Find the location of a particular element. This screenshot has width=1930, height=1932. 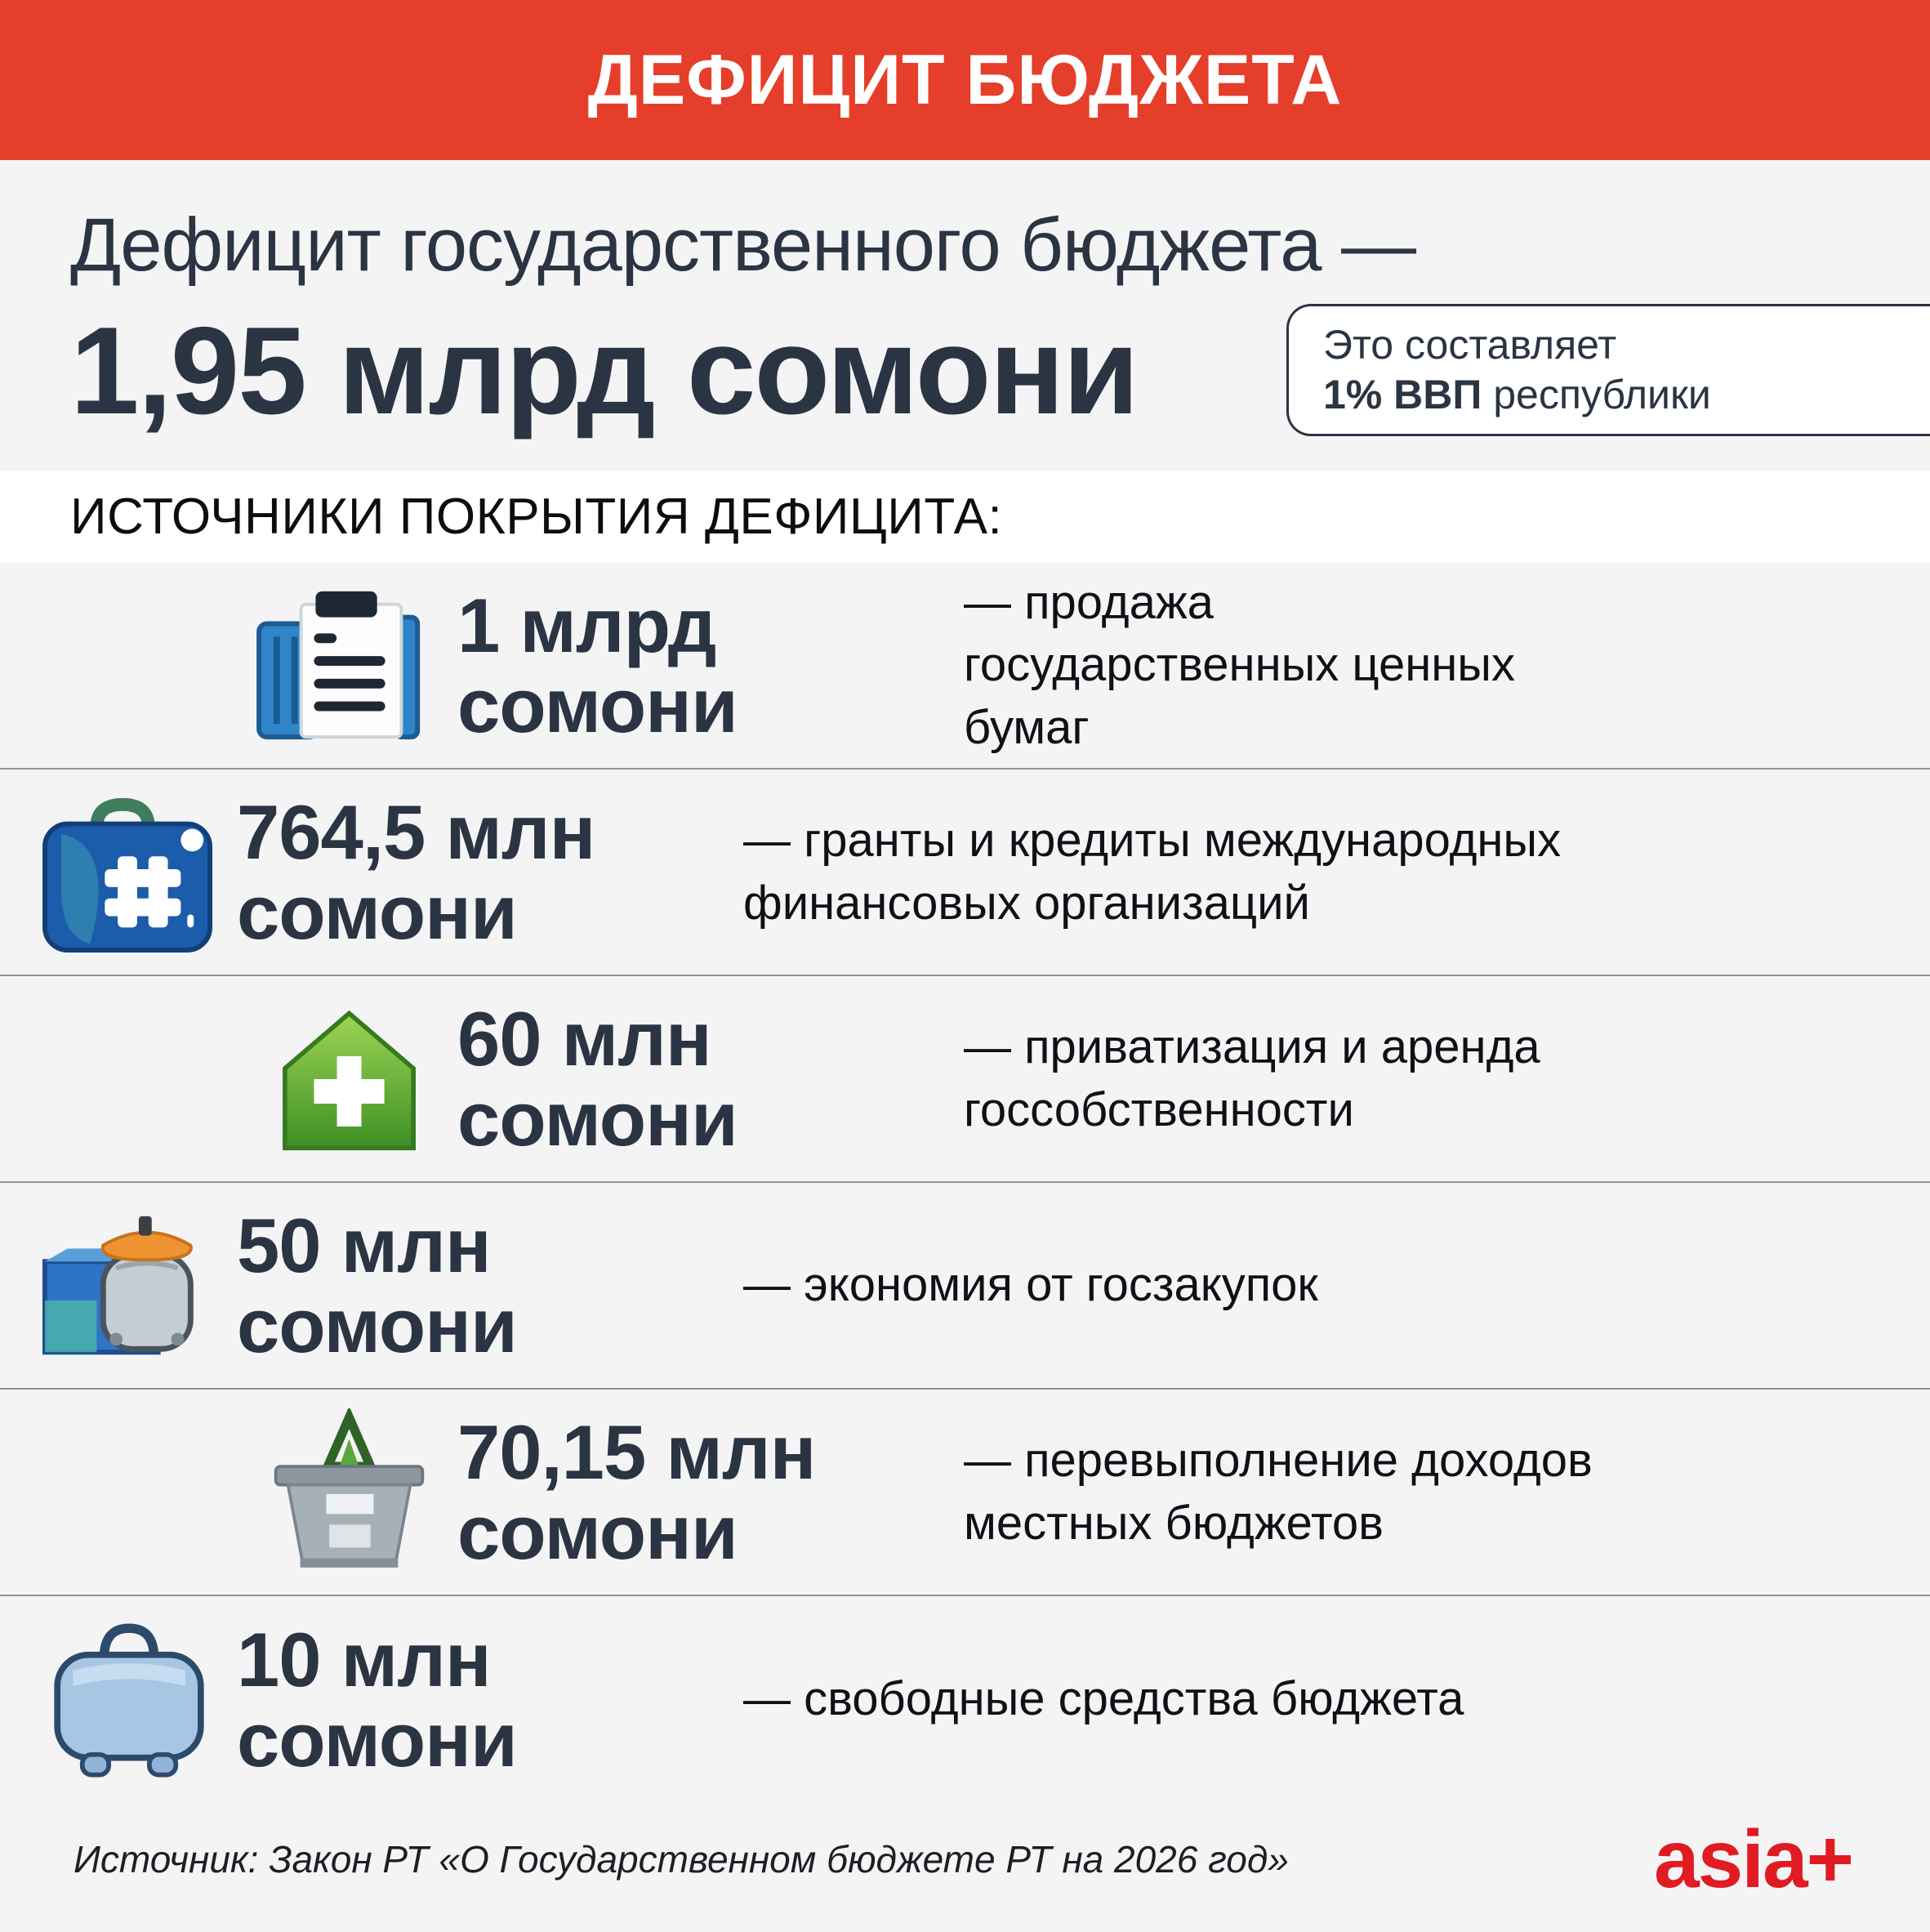

amount: 10 млн сомони is located at coordinates (490, 1700).